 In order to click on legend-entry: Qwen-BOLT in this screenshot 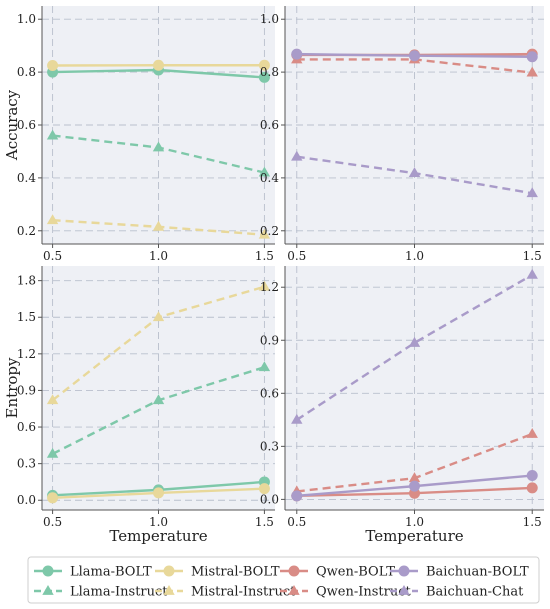, I will do `click(337, 572)`.